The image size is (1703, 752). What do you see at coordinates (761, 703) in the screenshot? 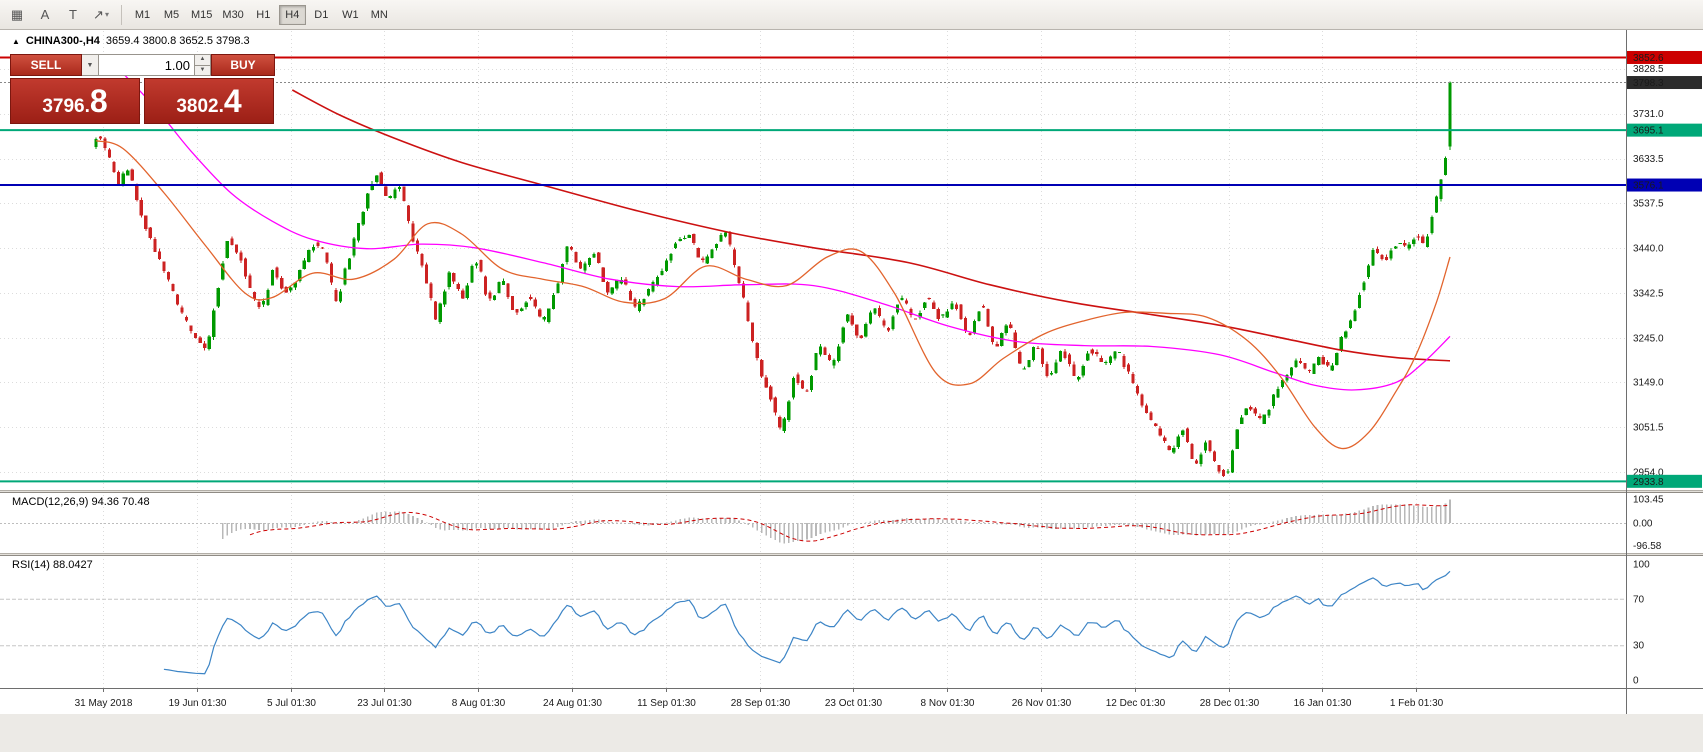
I see `time-axis-label: 28 Sep 01:30` at bounding box center [761, 703].